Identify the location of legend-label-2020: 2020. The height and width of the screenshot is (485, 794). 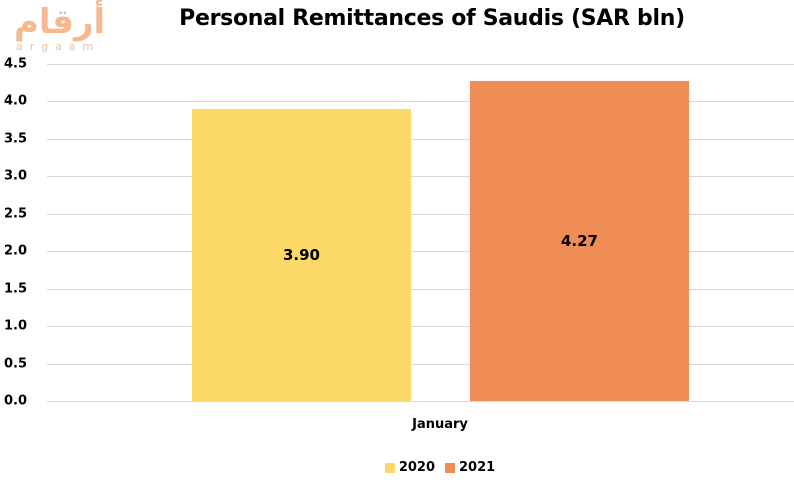
(416, 467).